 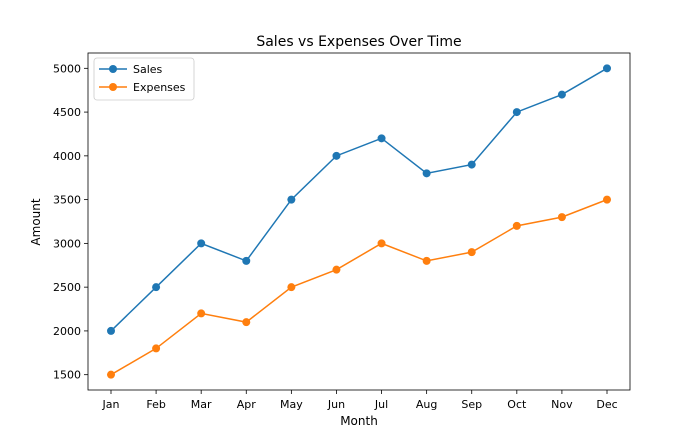 What do you see at coordinates (201, 404) in the screenshot?
I see `x-tick-label: Mar` at bounding box center [201, 404].